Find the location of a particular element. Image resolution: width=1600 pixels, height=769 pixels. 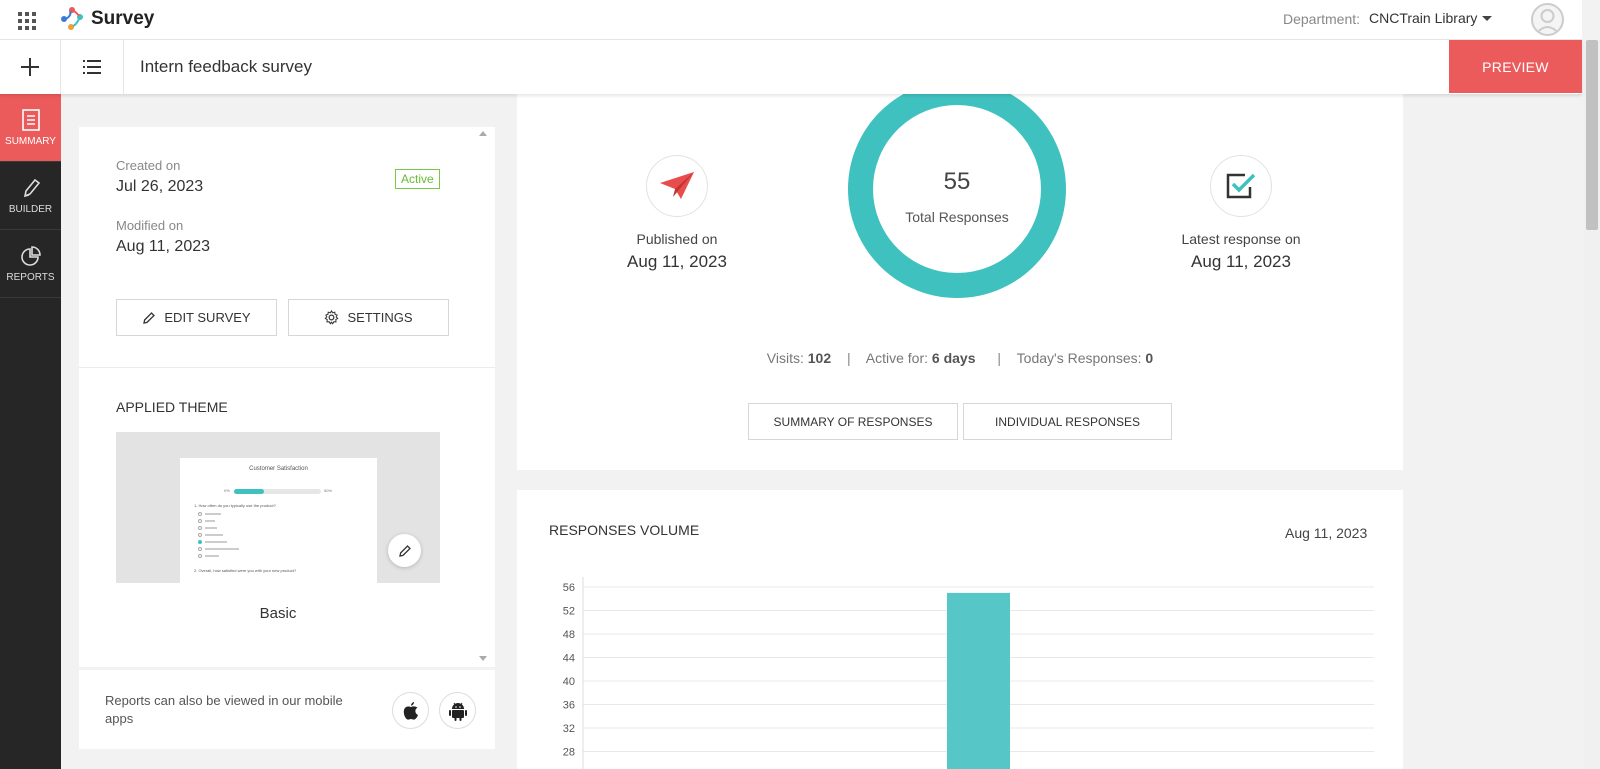

android-app-button is located at coordinates (457, 710).